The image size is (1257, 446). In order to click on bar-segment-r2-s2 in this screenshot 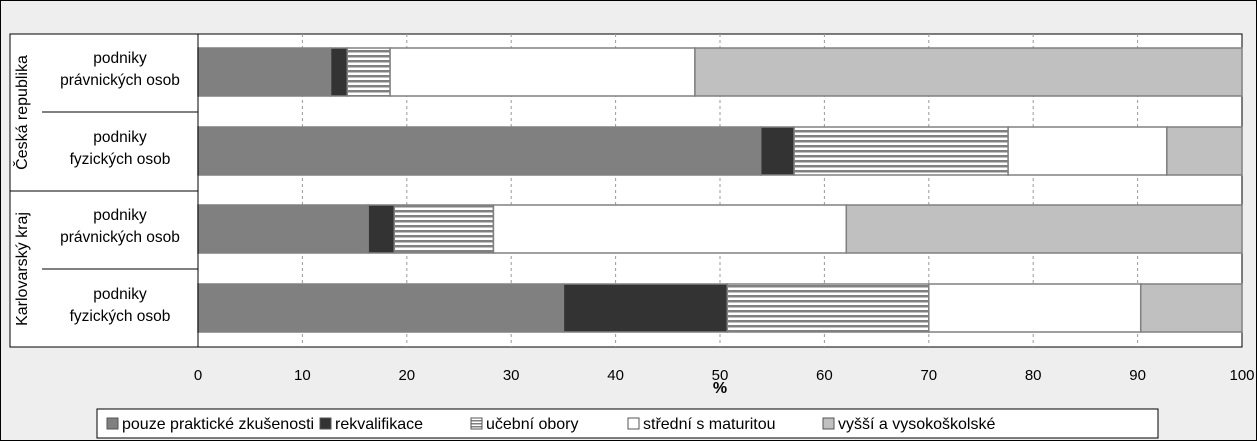, I will do `click(444, 229)`.